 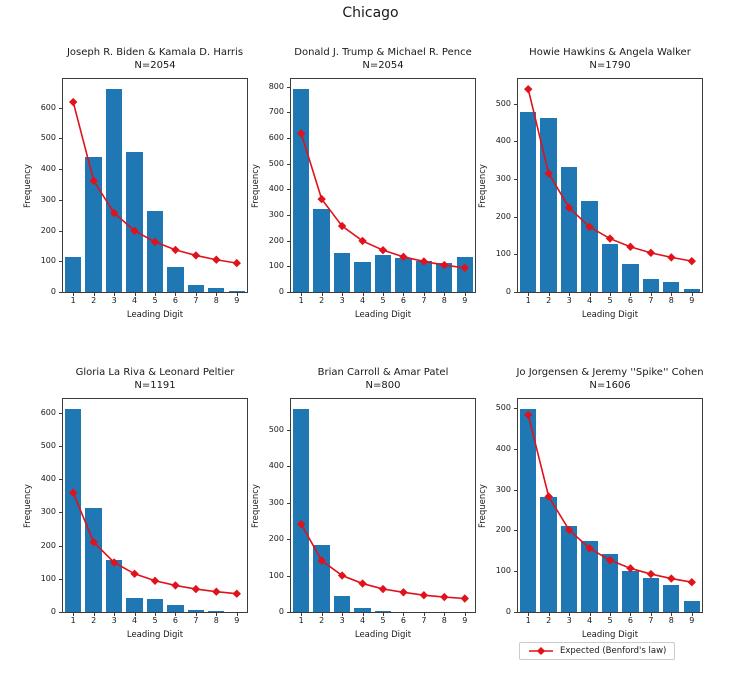 I want to click on candidate-names: Gloria La Riva & Leonard Peltier, so click(x=155, y=372).